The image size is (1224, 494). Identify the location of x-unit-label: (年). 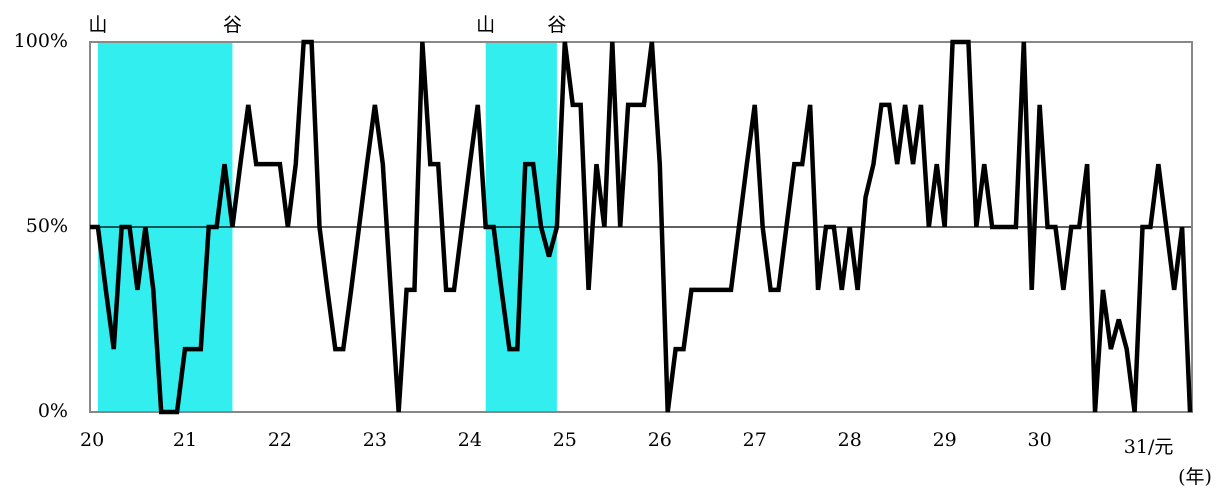
(1195, 477).